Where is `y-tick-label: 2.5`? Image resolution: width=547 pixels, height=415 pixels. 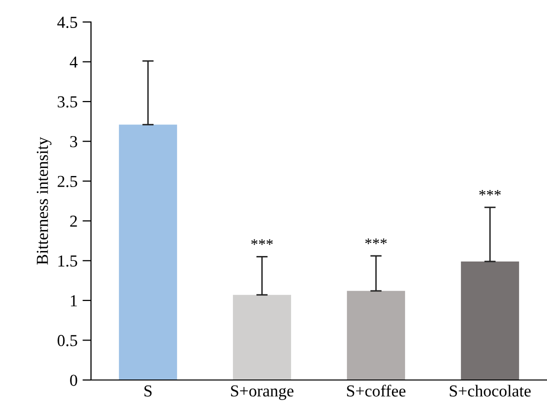
y-tick-label: 2.5 is located at coordinates (68, 182).